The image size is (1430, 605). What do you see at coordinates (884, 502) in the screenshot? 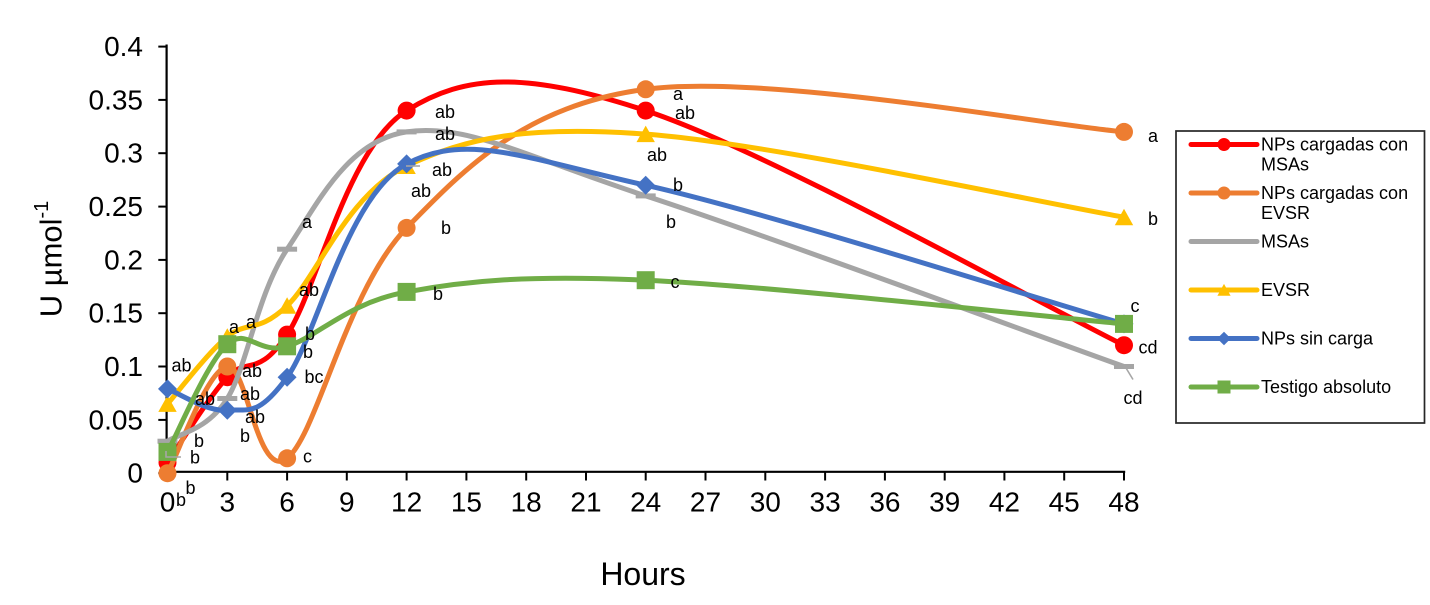
I see `svg-text: 36` at bounding box center [884, 502].